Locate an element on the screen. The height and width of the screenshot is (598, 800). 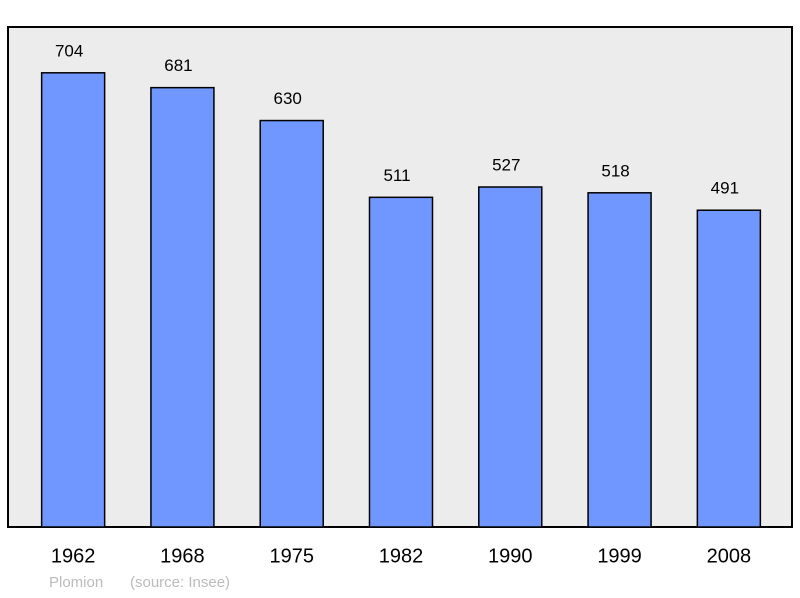
x-tick-label: 1968 is located at coordinates (182, 556).